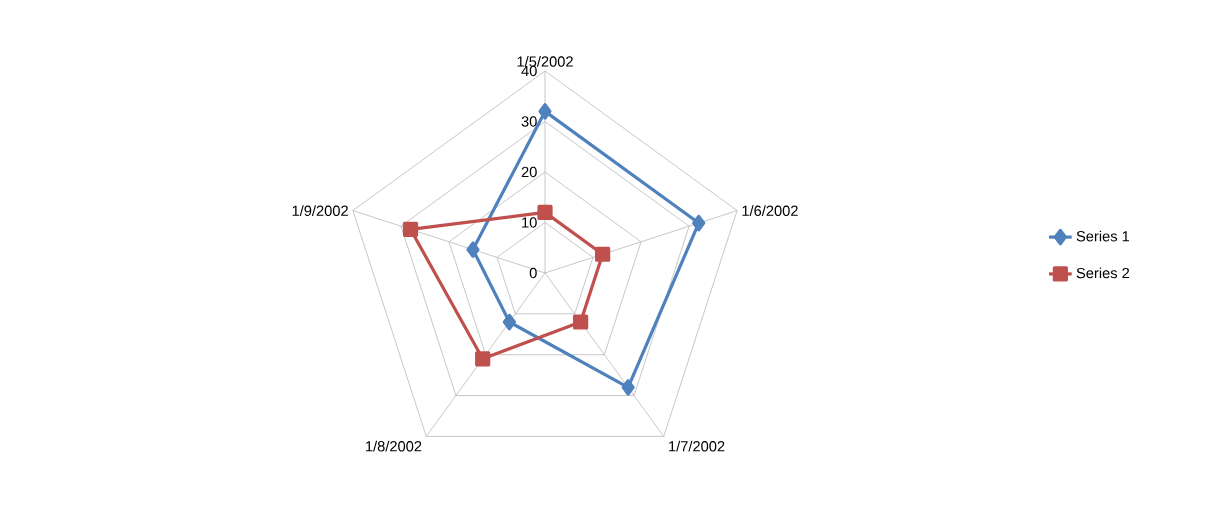 This screenshot has width=1220, height=511. Describe the element at coordinates (545, 61) in the screenshot. I see `spoke-label: 1/5/2002` at that location.